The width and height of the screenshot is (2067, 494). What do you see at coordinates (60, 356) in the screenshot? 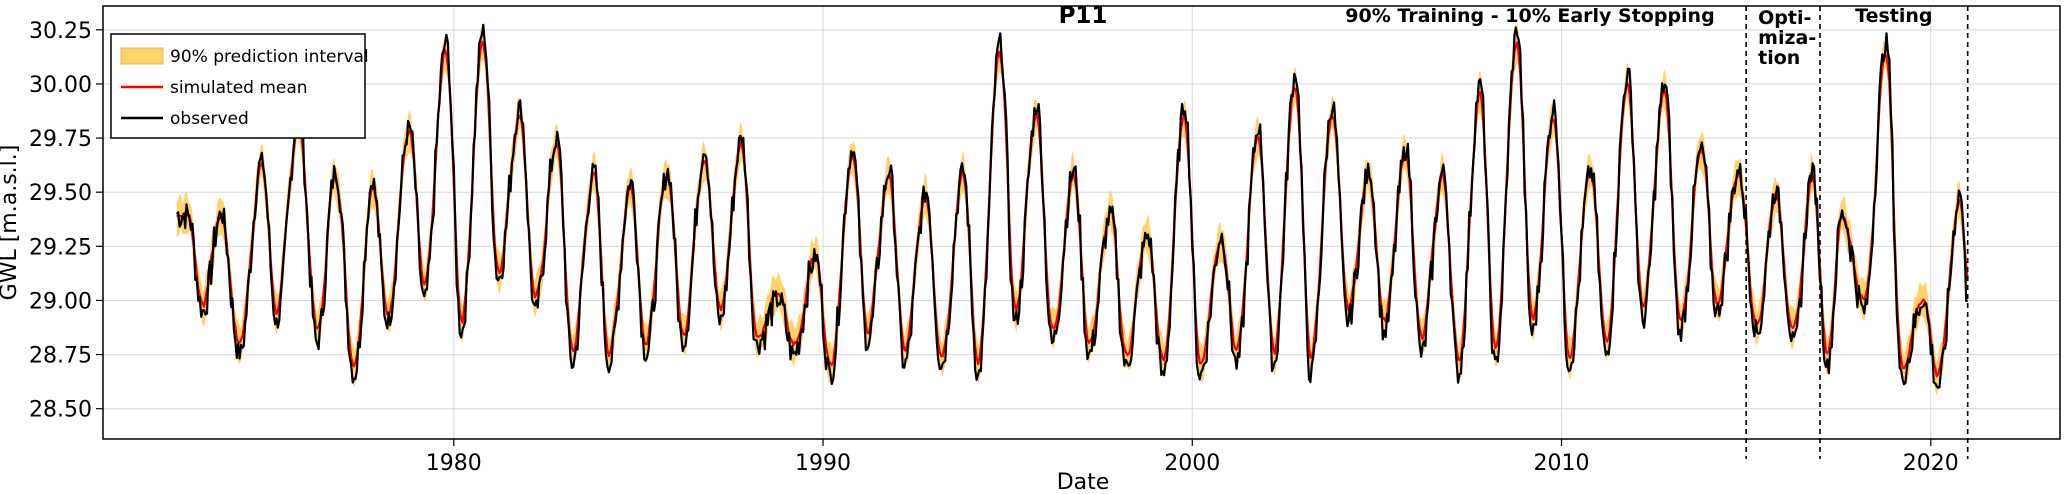
I see `y-tick-label: 28.75` at bounding box center [60, 356].